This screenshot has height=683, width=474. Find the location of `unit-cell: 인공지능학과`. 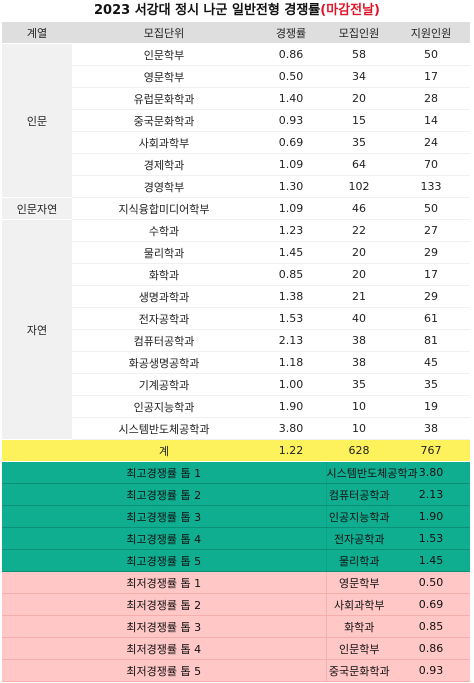

unit-cell: 인공지능학과 is located at coordinates (164, 406).